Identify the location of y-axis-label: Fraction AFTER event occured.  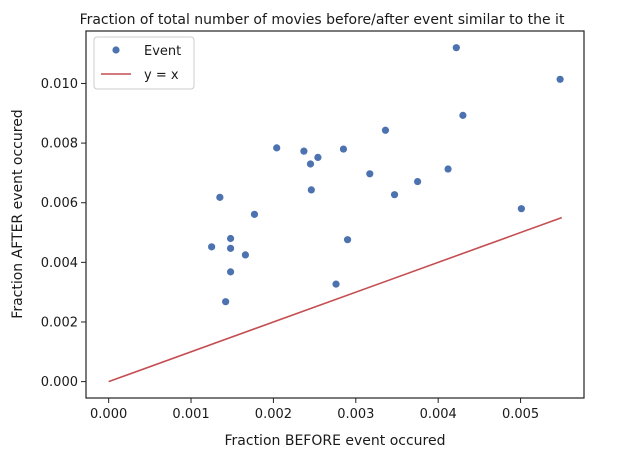
(18, 213).